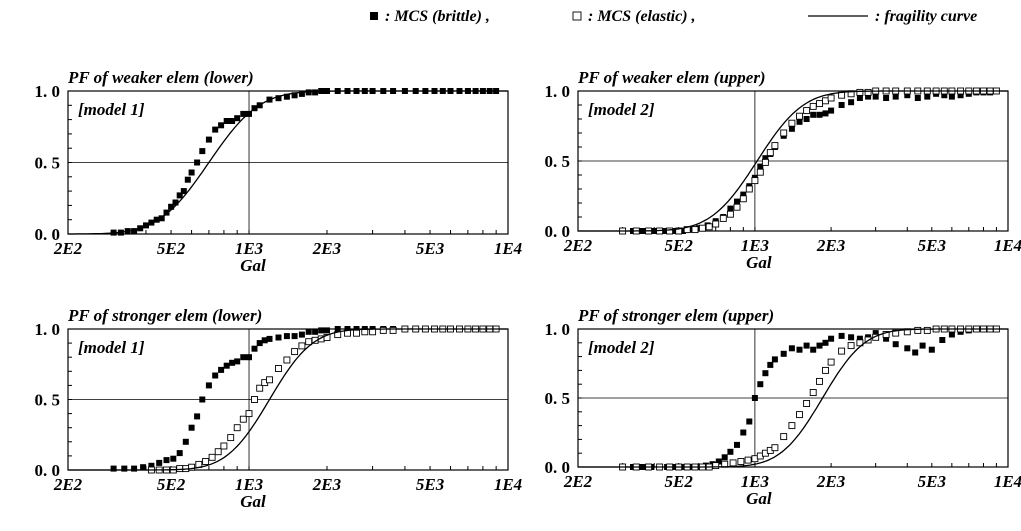  I want to click on legend-brittle-marker, so click(374, 16).